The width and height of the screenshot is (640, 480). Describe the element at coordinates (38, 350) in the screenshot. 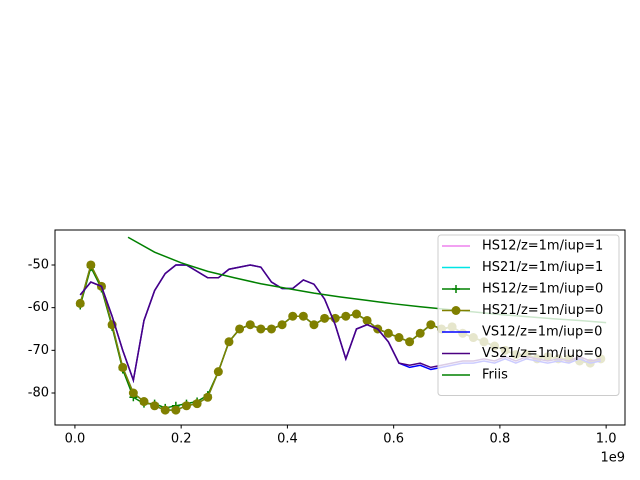

I see `y-tick-label: -70` at that location.